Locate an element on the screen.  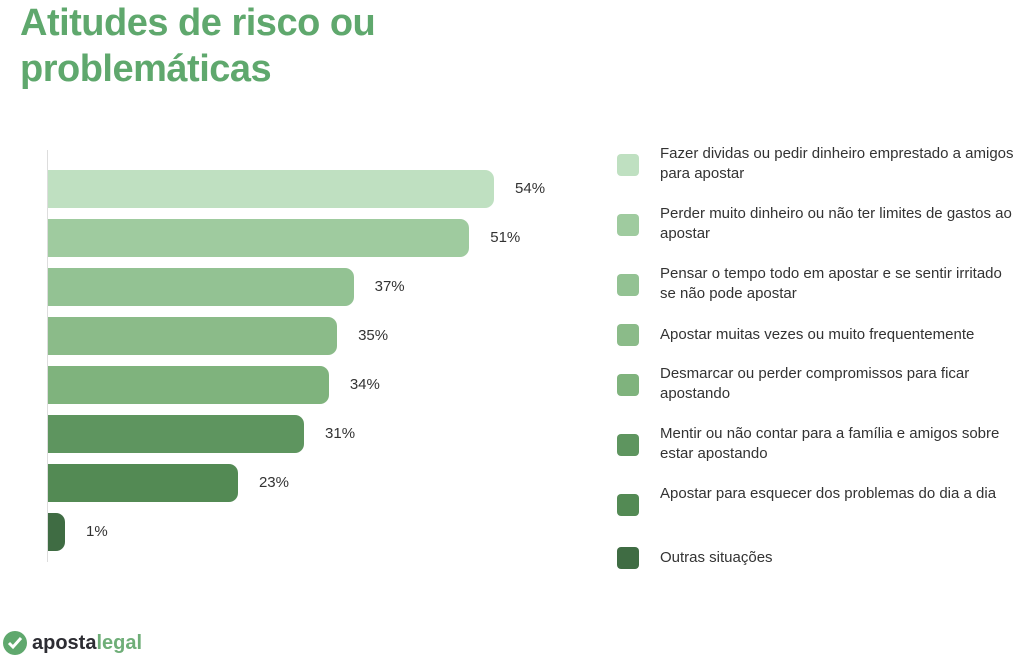
logo: aposta legal is located at coordinates (72, 643).